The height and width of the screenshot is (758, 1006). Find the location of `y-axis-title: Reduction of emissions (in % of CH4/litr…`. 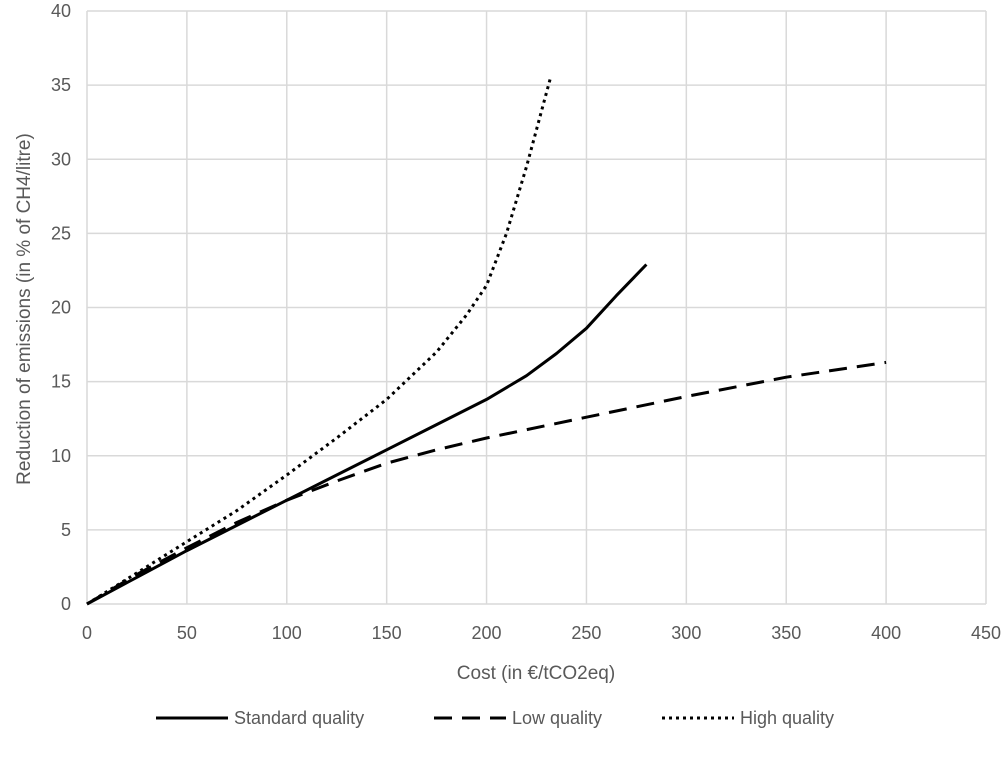

y-axis-title: Reduction of emissions (in % of CH4/litr… is located at coordinates (24, 309).